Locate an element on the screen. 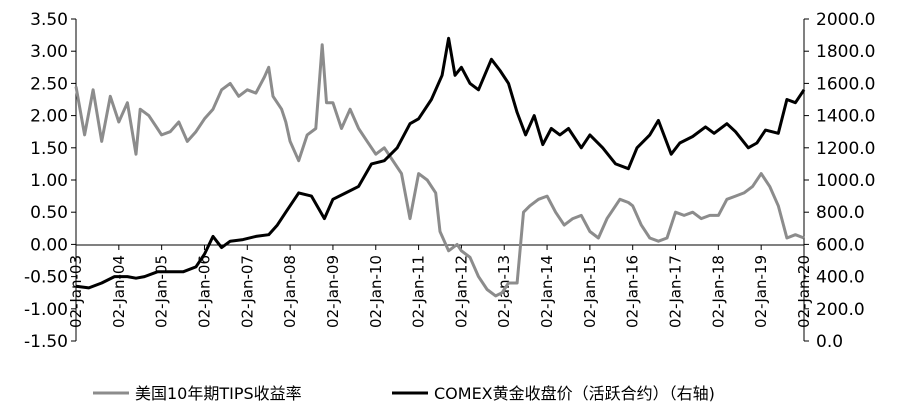 The image size is (900, 418). right-tick-label: 1600.0 is located at coordinates (845, 84).